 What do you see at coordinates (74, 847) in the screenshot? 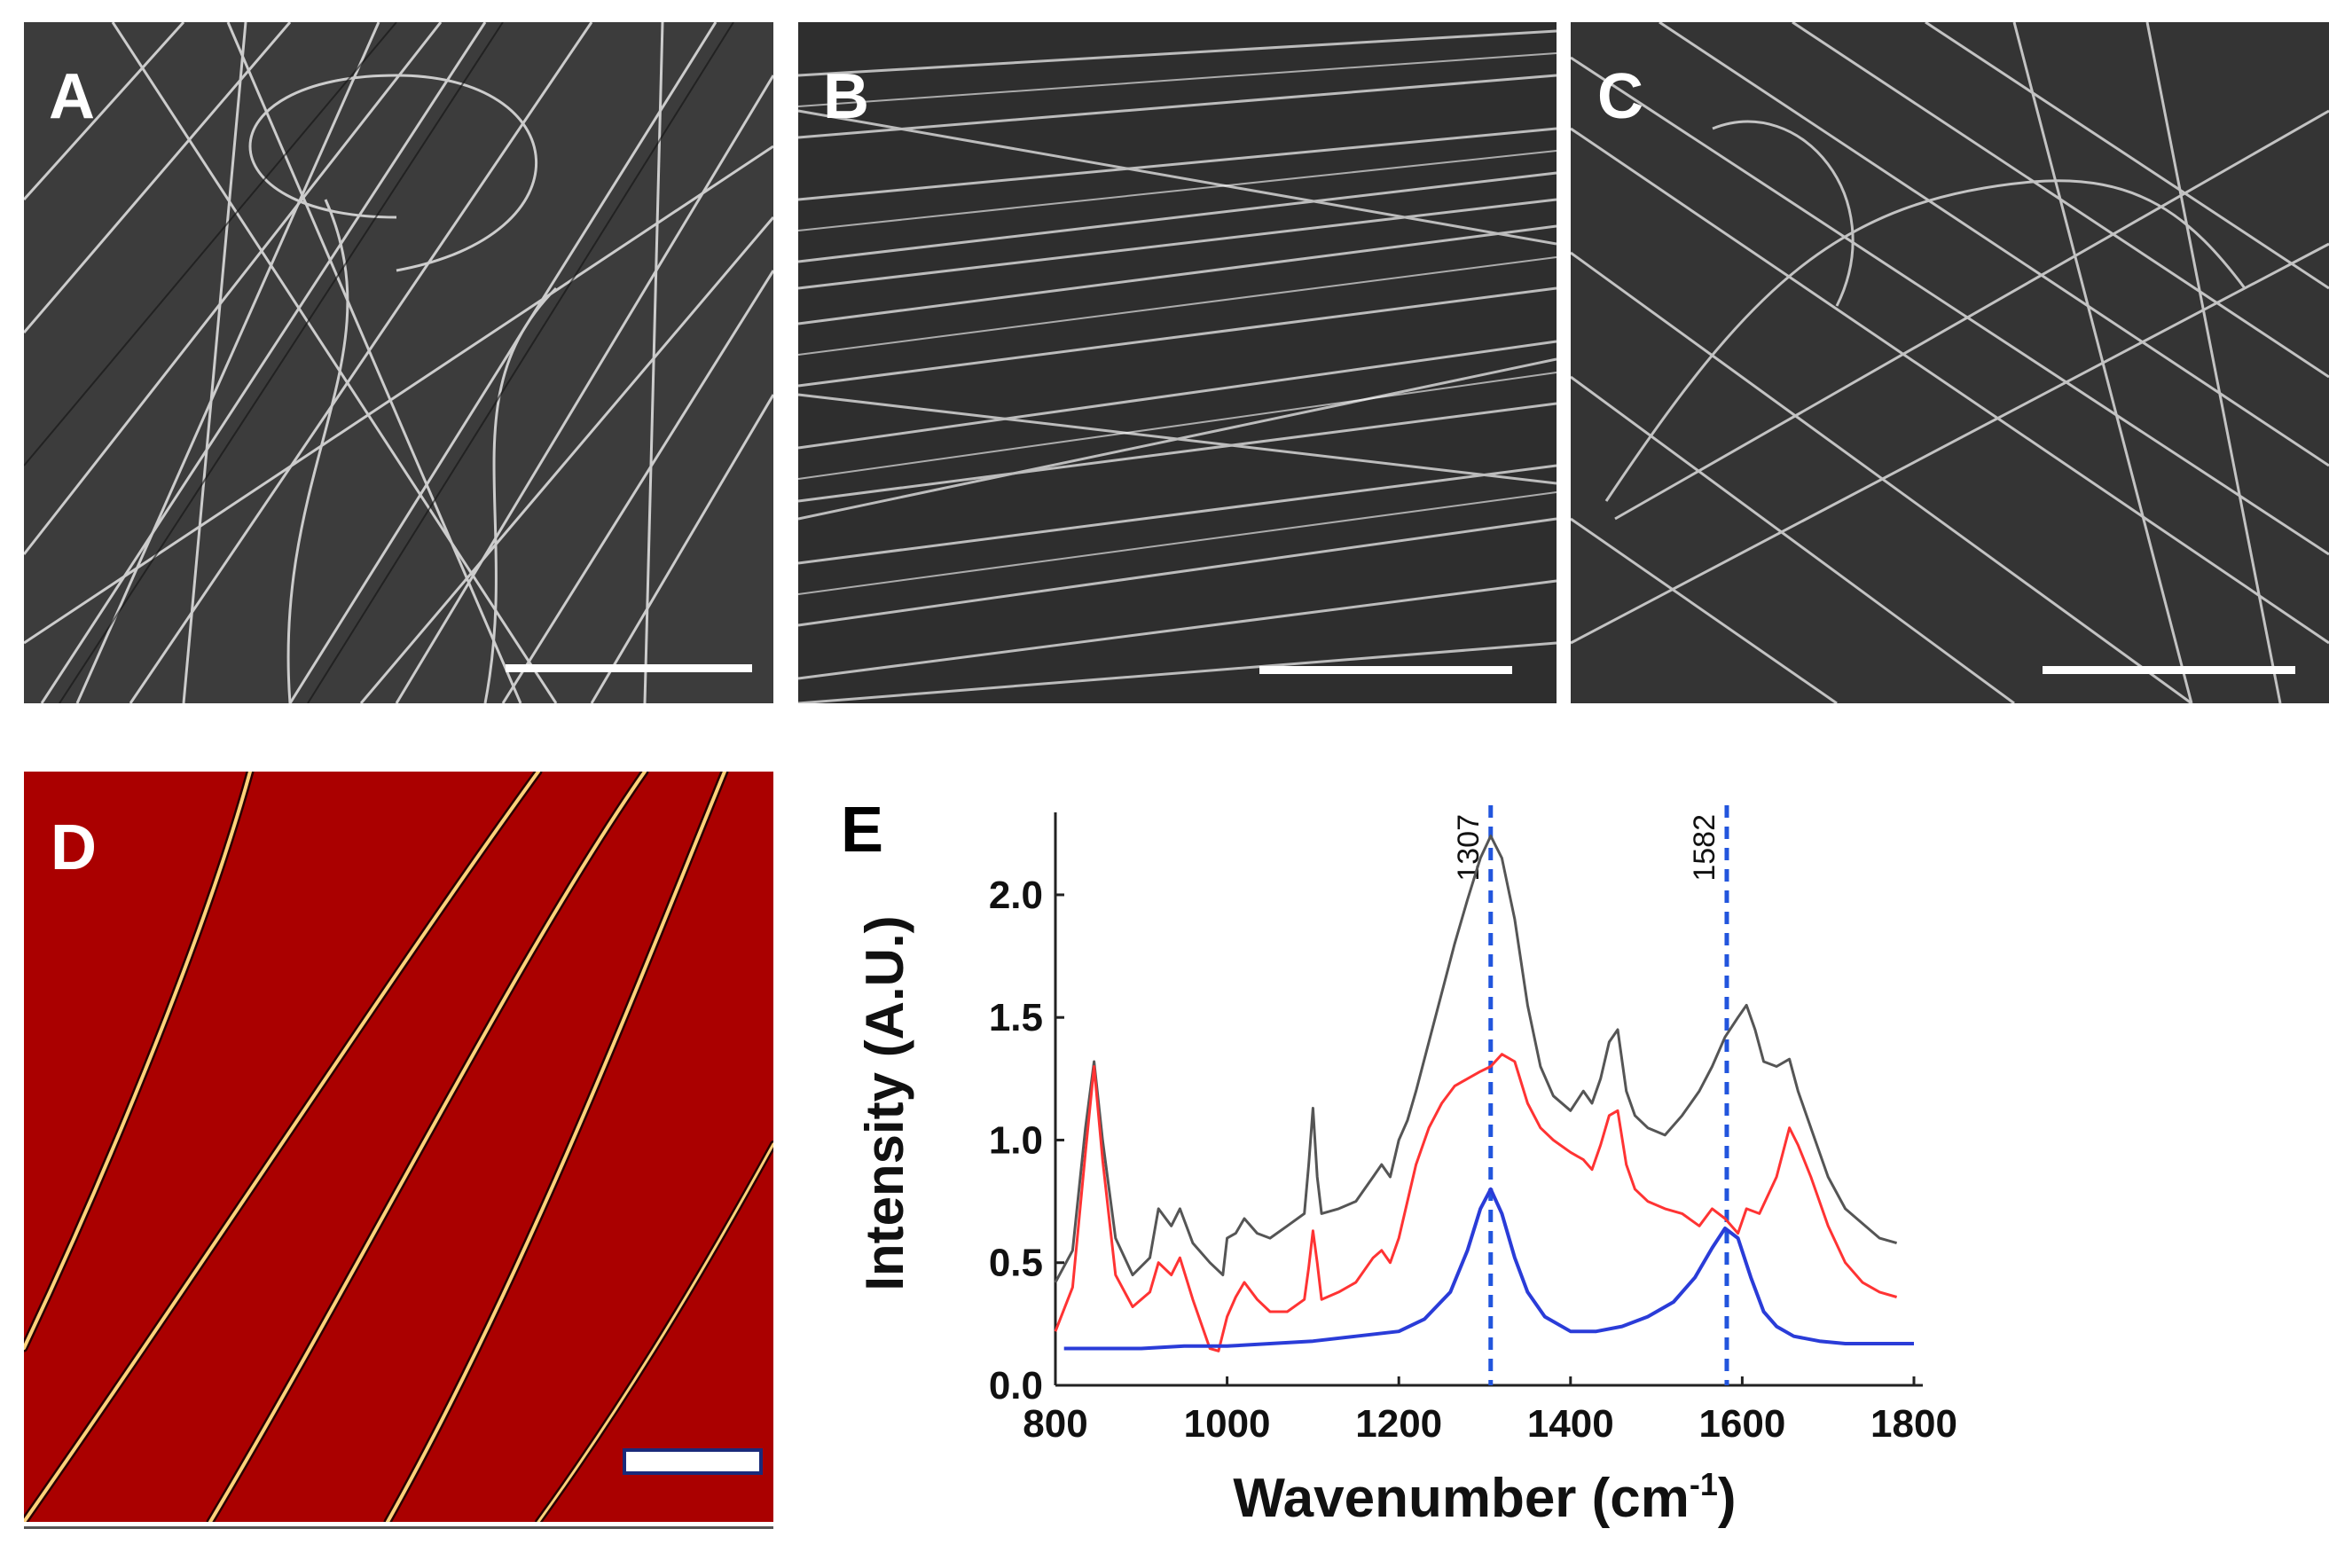
I see `panel-label-d: D` at bounding box center [74, 847].